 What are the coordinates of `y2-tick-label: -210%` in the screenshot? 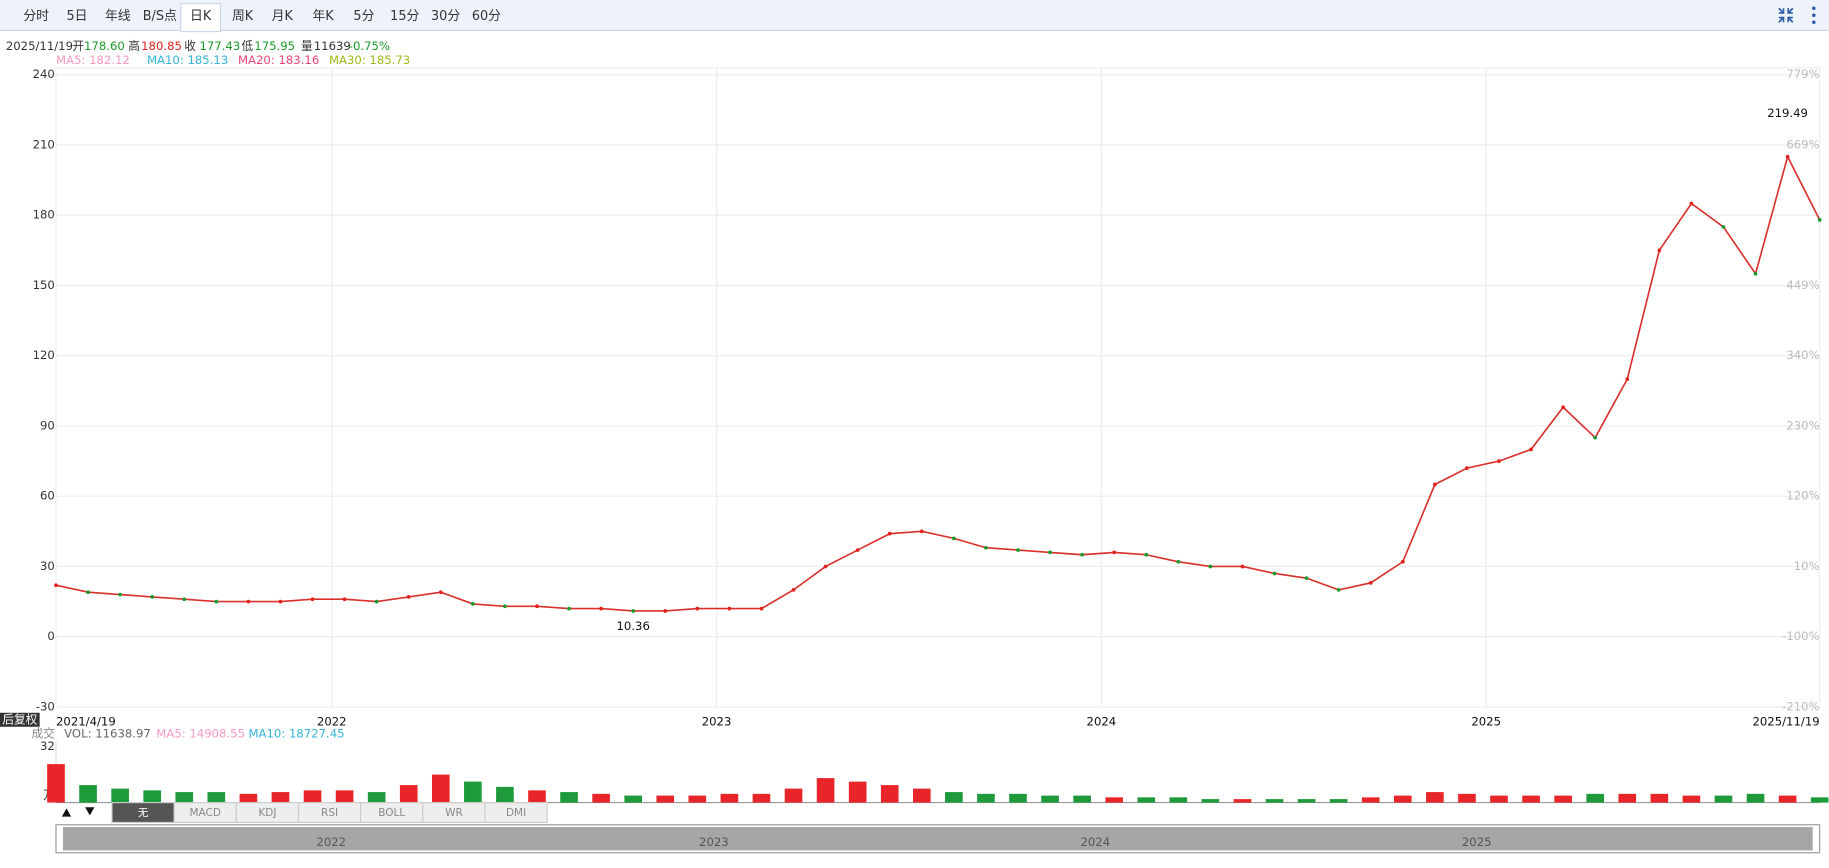 It's located at (1801, 706).